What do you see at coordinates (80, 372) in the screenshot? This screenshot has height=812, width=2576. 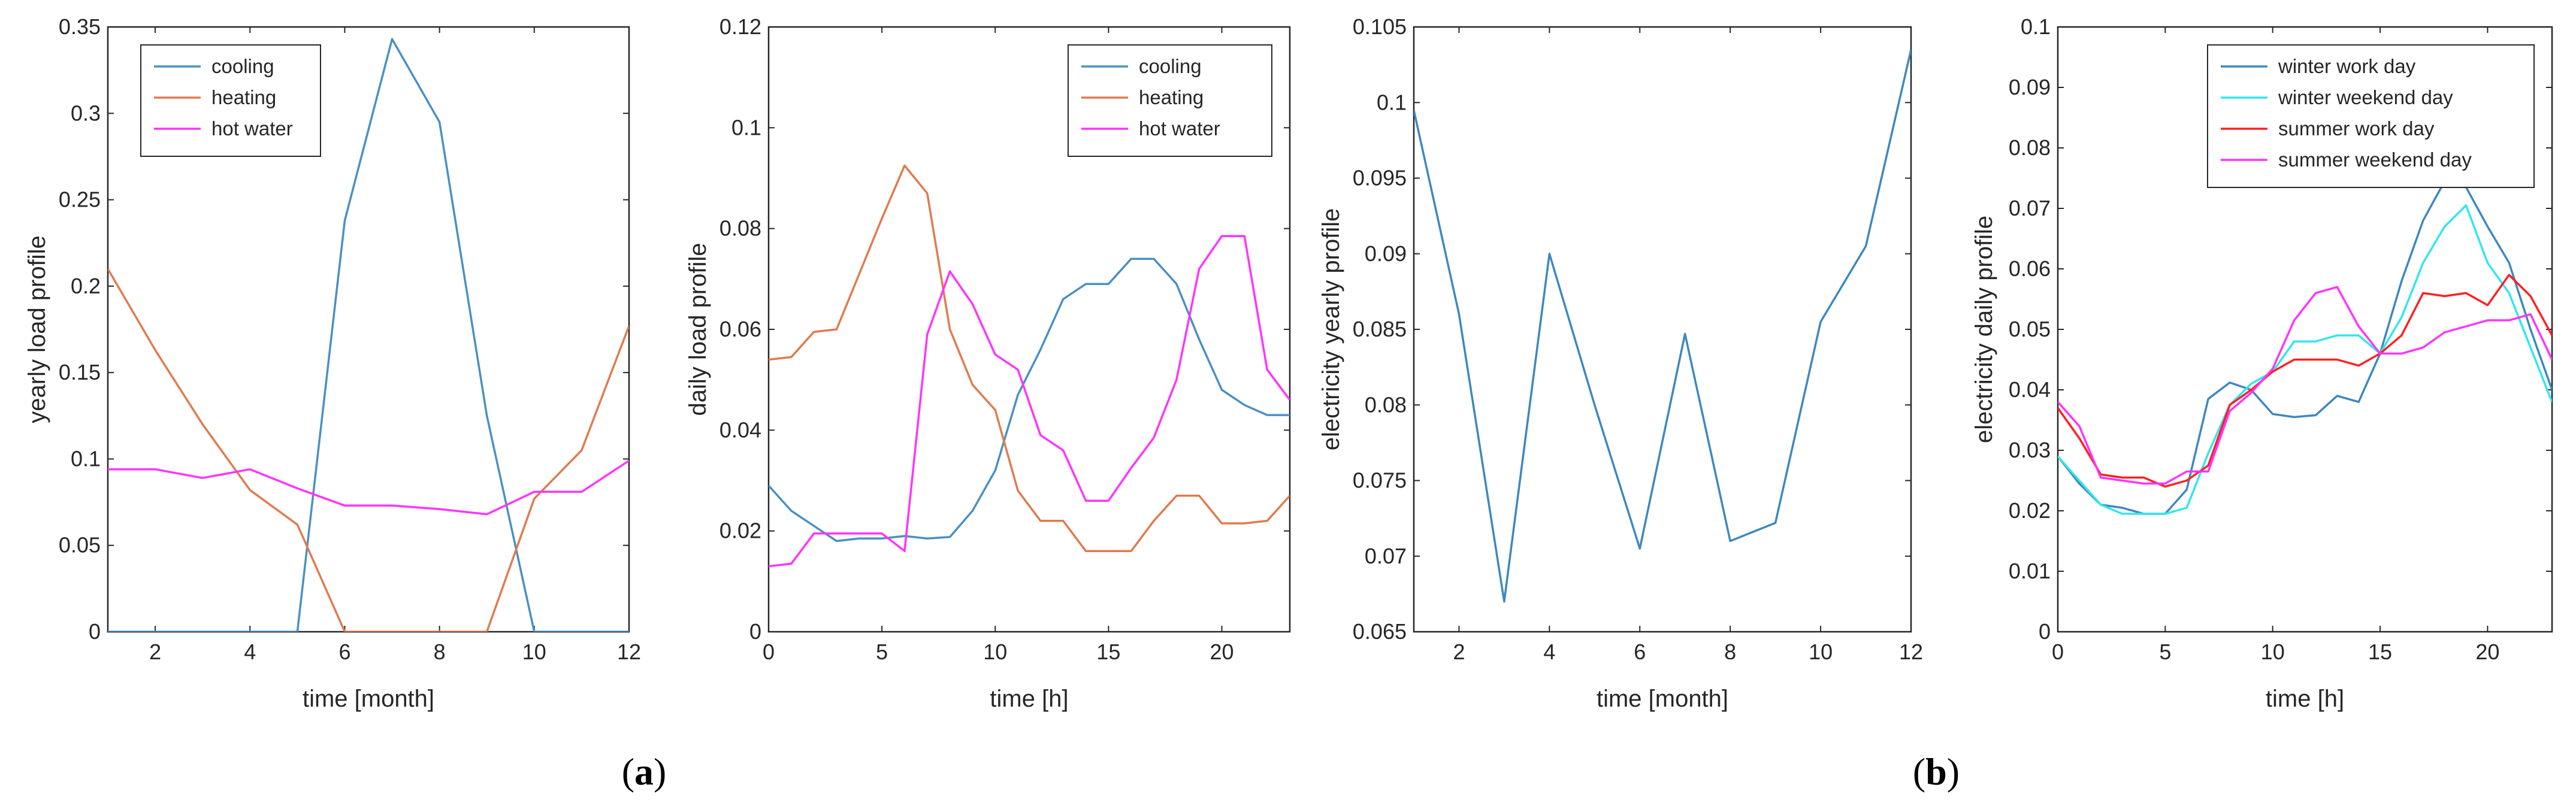 I see `yearly-load-ytick-label: 0.15` at bounding box center [80, 372].